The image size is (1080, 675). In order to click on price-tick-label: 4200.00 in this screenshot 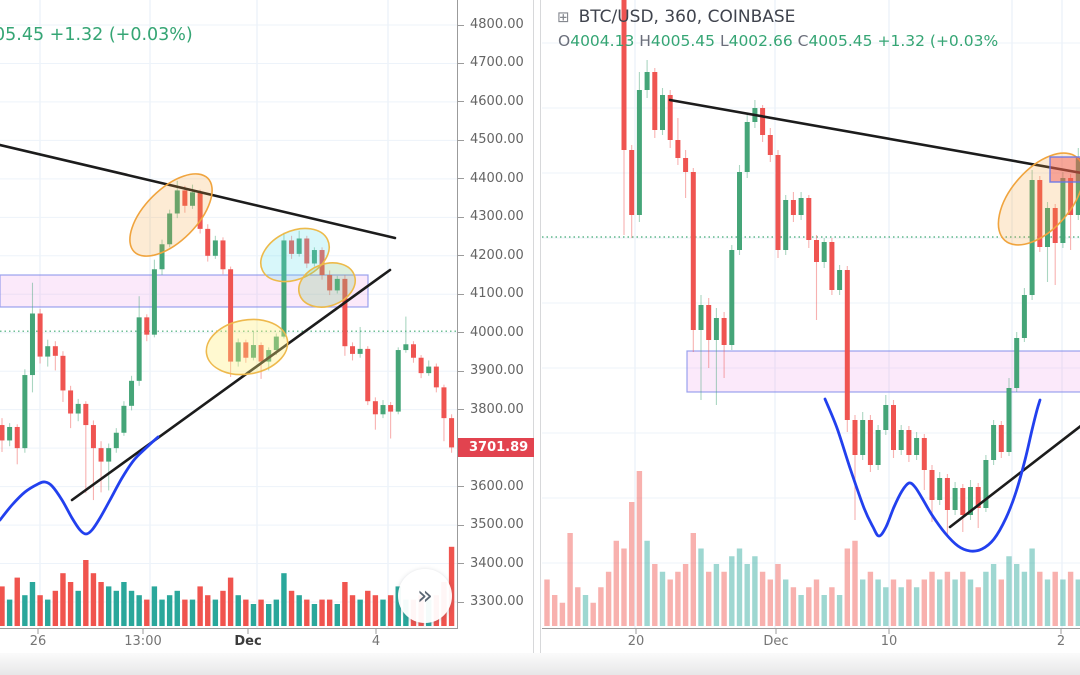, I will do `click(497, 255)`.